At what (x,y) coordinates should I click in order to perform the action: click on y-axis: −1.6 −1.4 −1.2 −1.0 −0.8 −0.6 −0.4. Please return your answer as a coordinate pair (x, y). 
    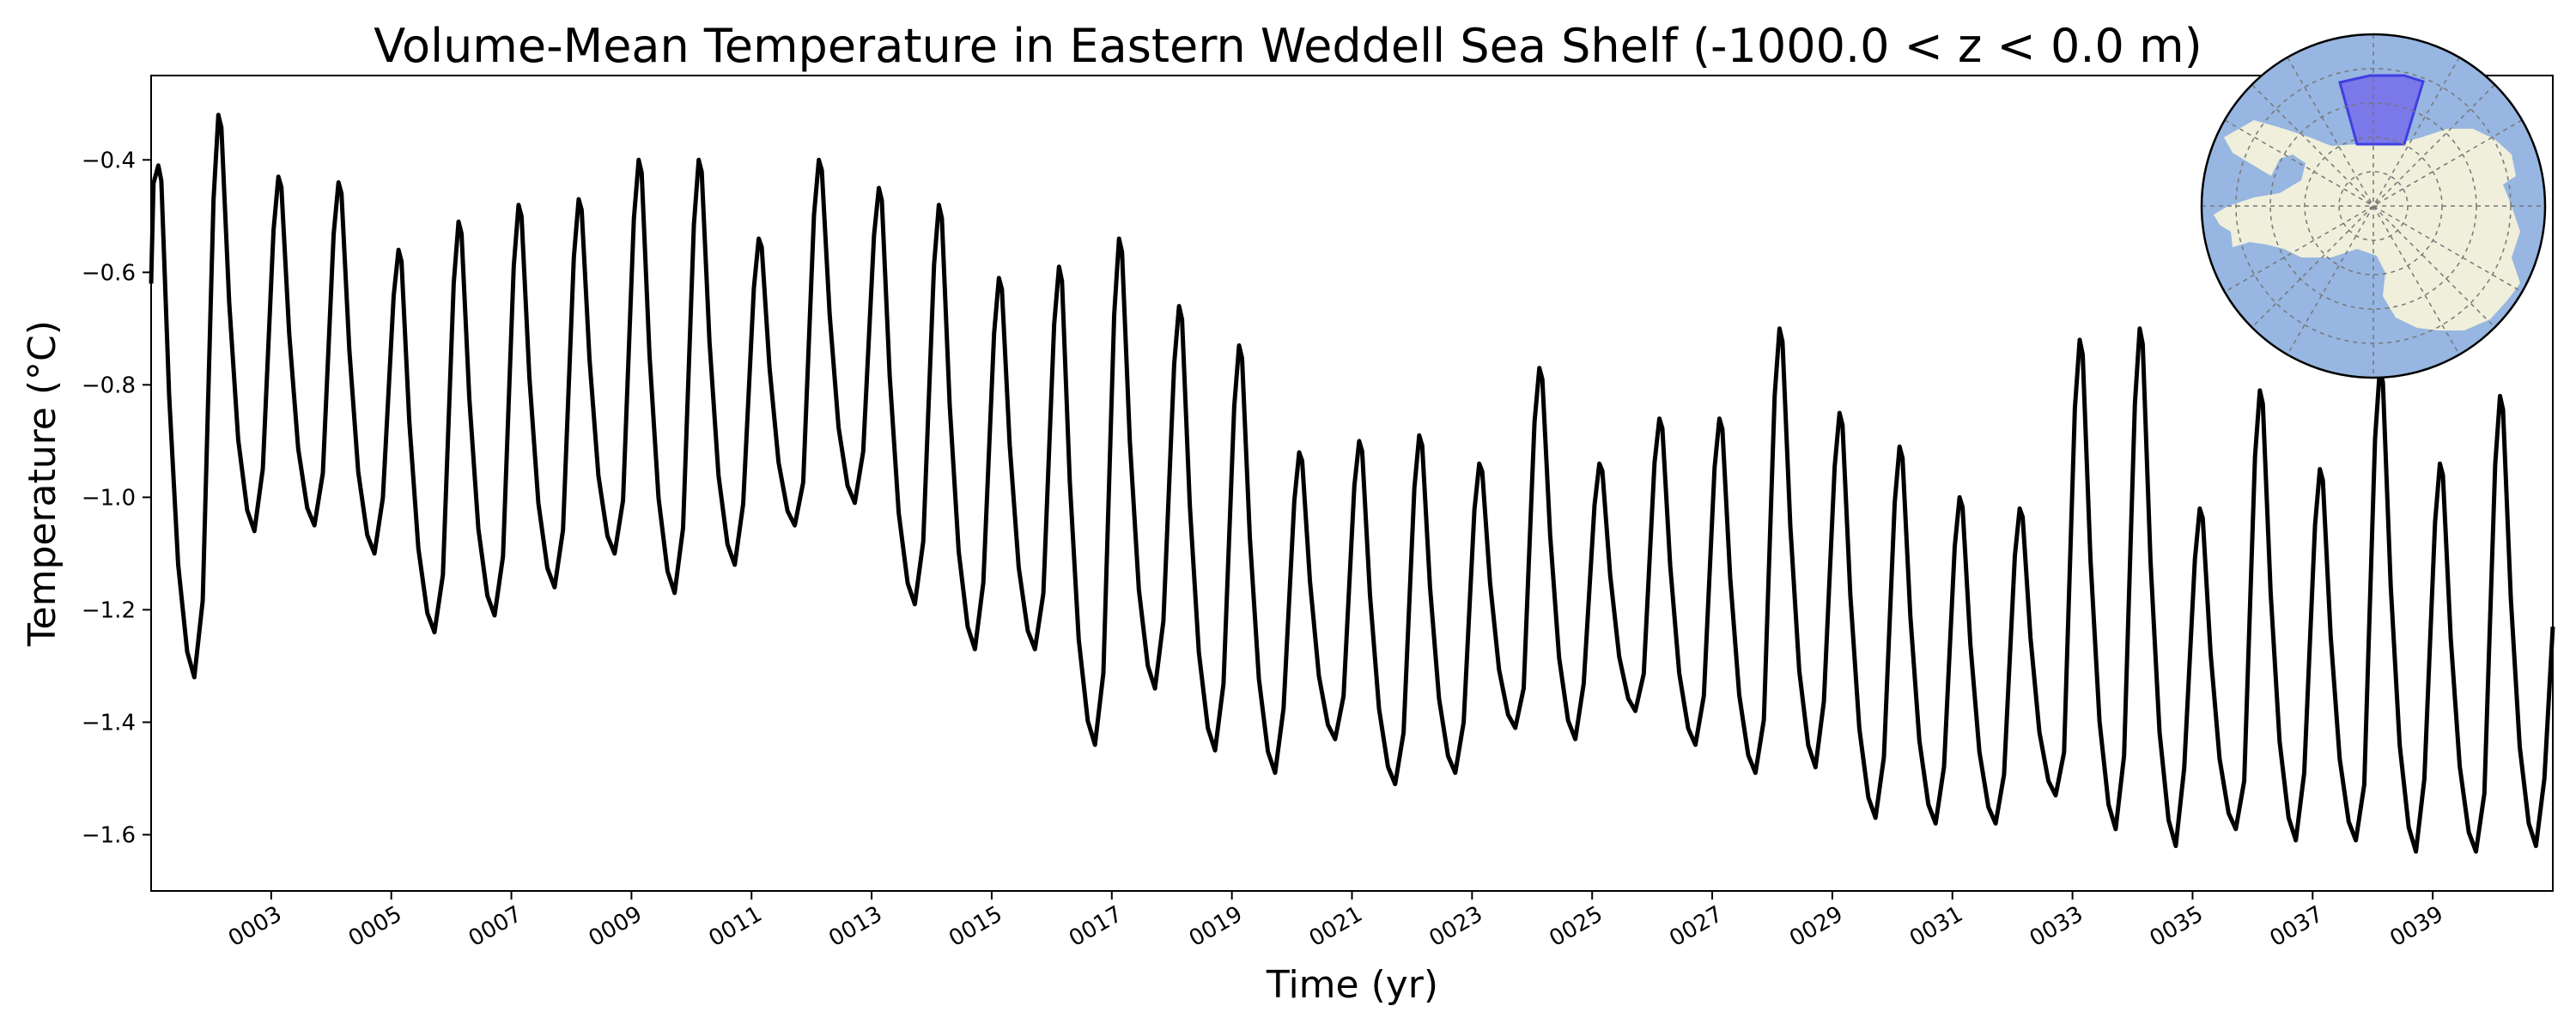
    Looking at the image, I should click on (117, 498).